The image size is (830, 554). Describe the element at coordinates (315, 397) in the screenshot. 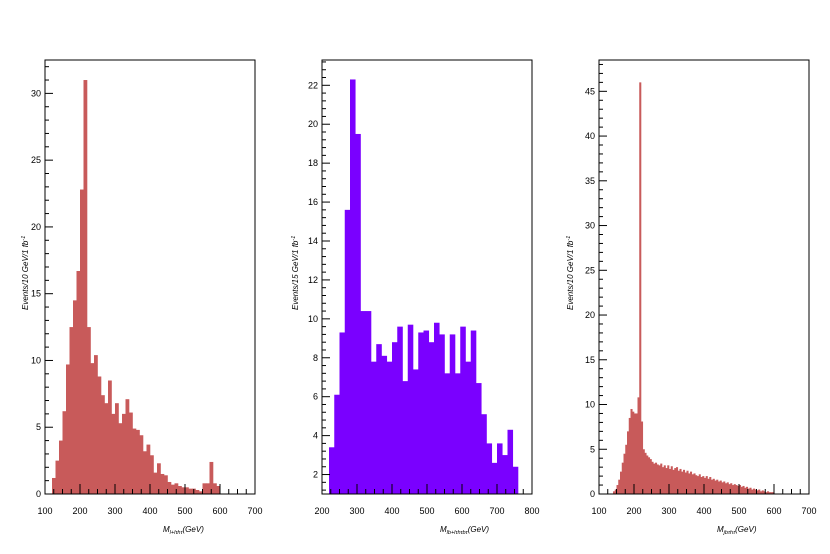

I see `y-tick-label: 6` at that location.